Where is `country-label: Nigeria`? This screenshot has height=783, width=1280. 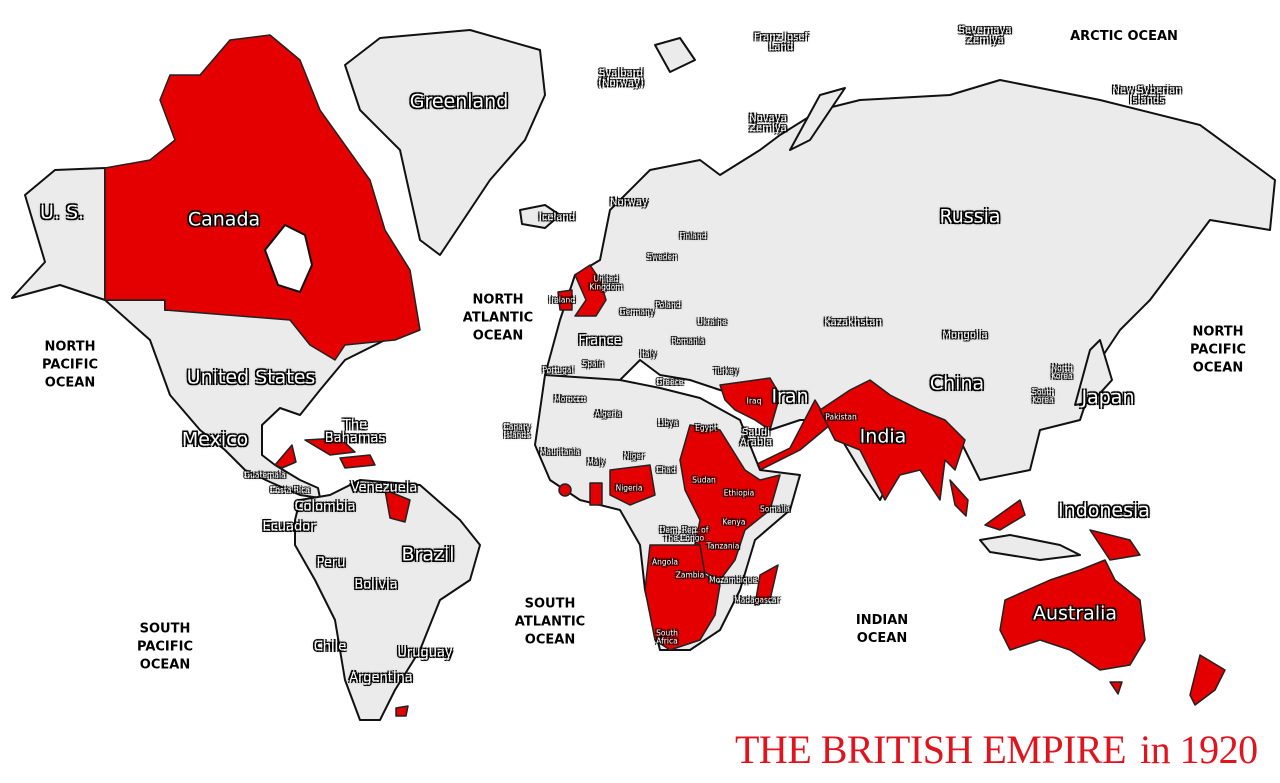
country-label: Nigeria is located at coordinates (629, 488).